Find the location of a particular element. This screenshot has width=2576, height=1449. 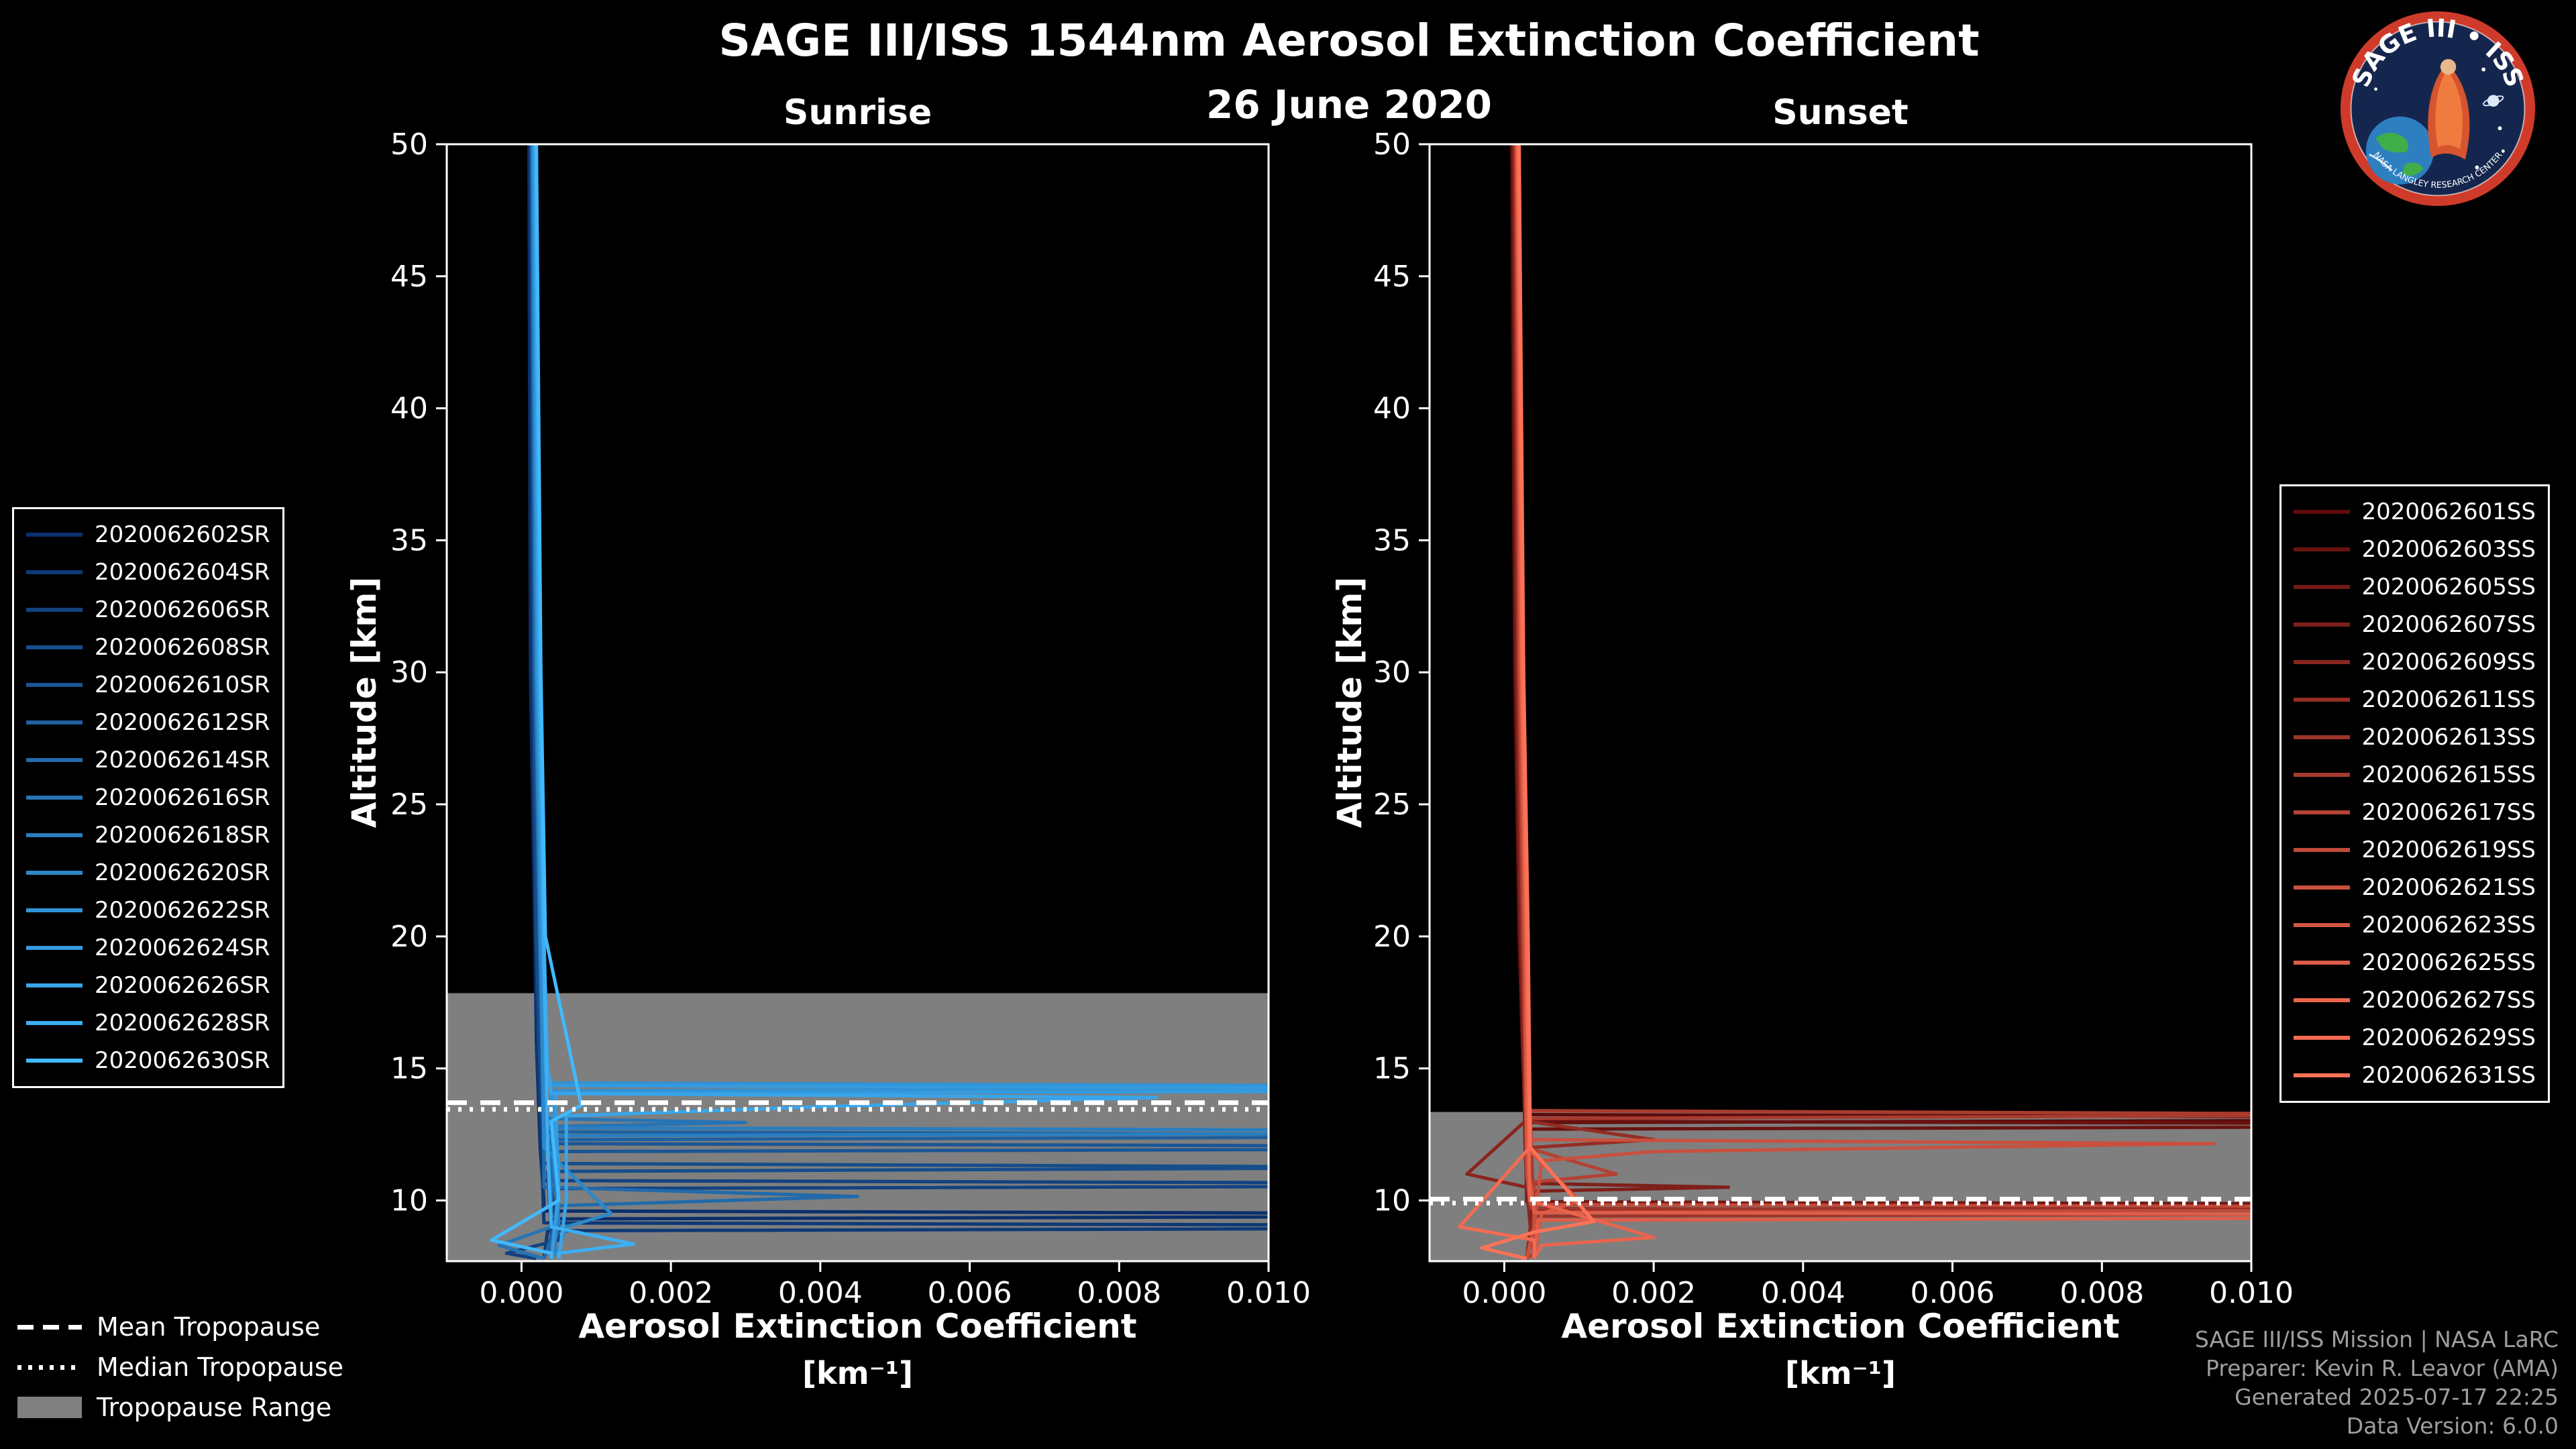

legend-item: 2020062614SR is located at coordinates (148, 760).